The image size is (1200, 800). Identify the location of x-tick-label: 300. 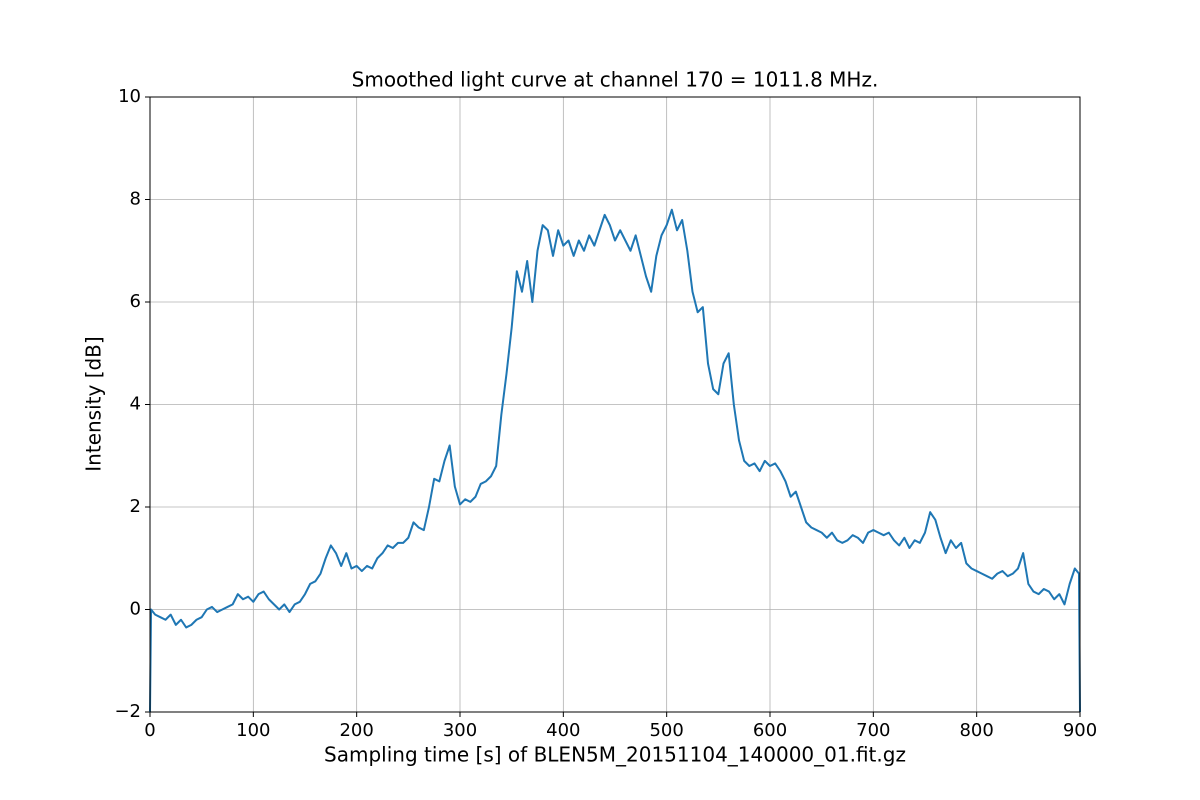
(460, 730).